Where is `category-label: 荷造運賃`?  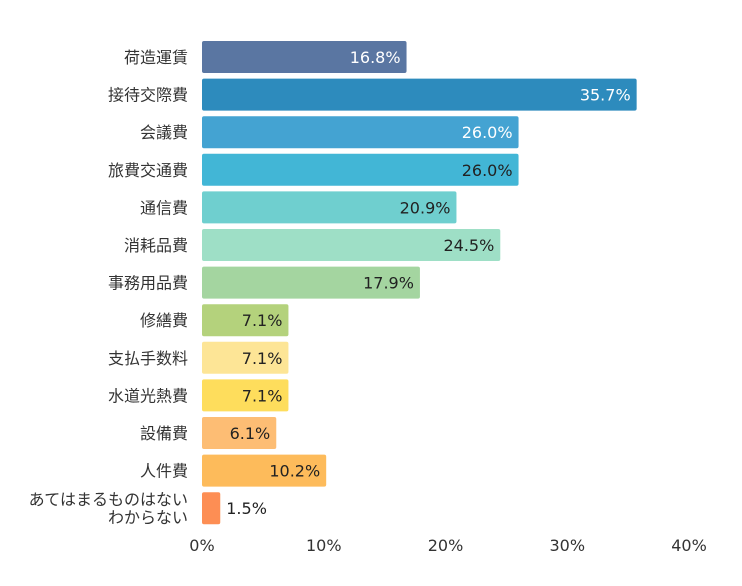 category-label: 荷造運賃 is located at coordinates (156, 57).